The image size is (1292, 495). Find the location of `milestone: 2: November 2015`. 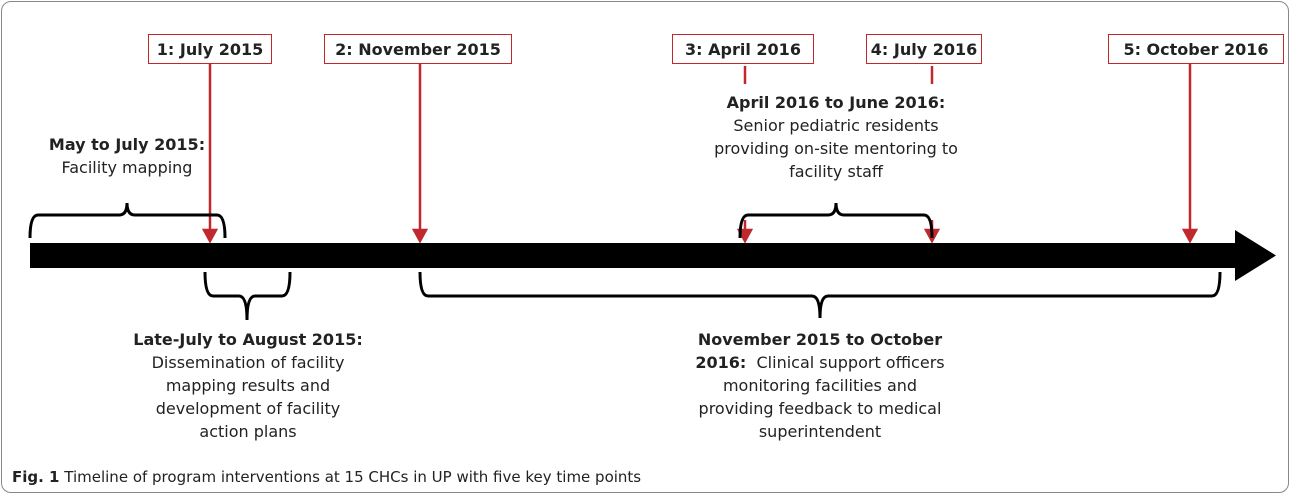

milestone: 2: November 2015 is located at coordinates (418, 49).